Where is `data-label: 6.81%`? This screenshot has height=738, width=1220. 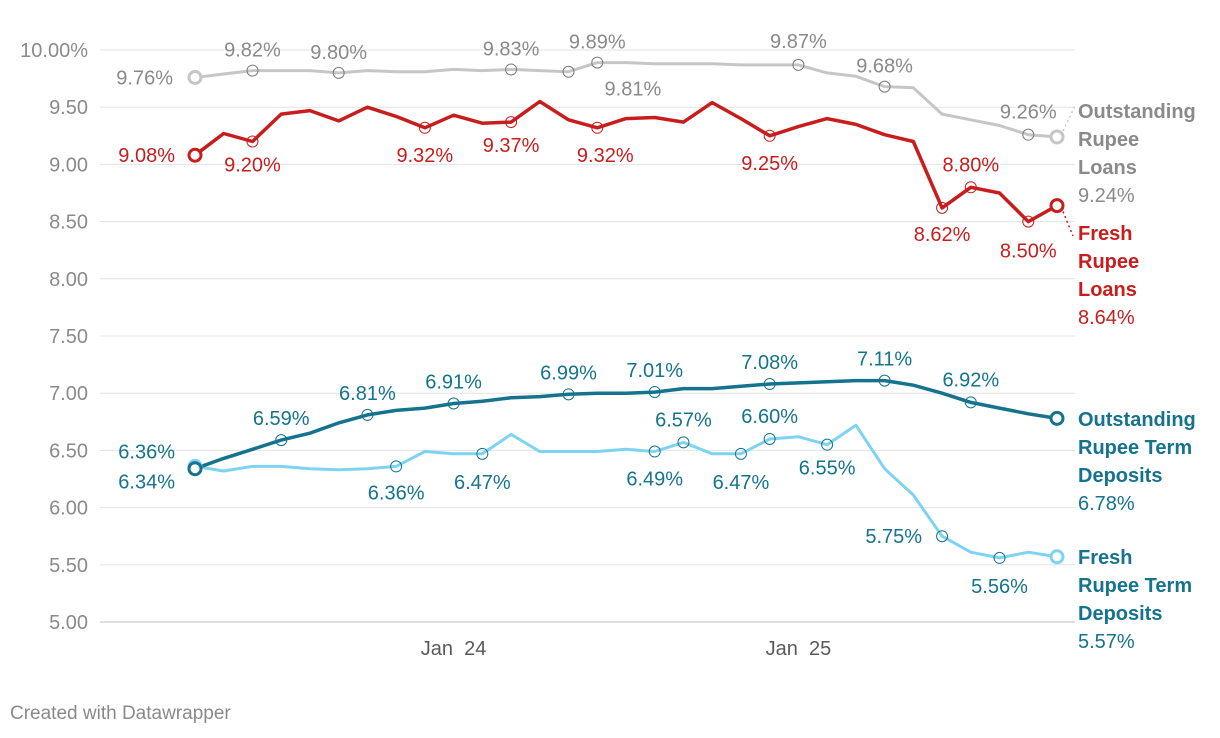
data-label: 6.81% is located at coordinates (367, 394).